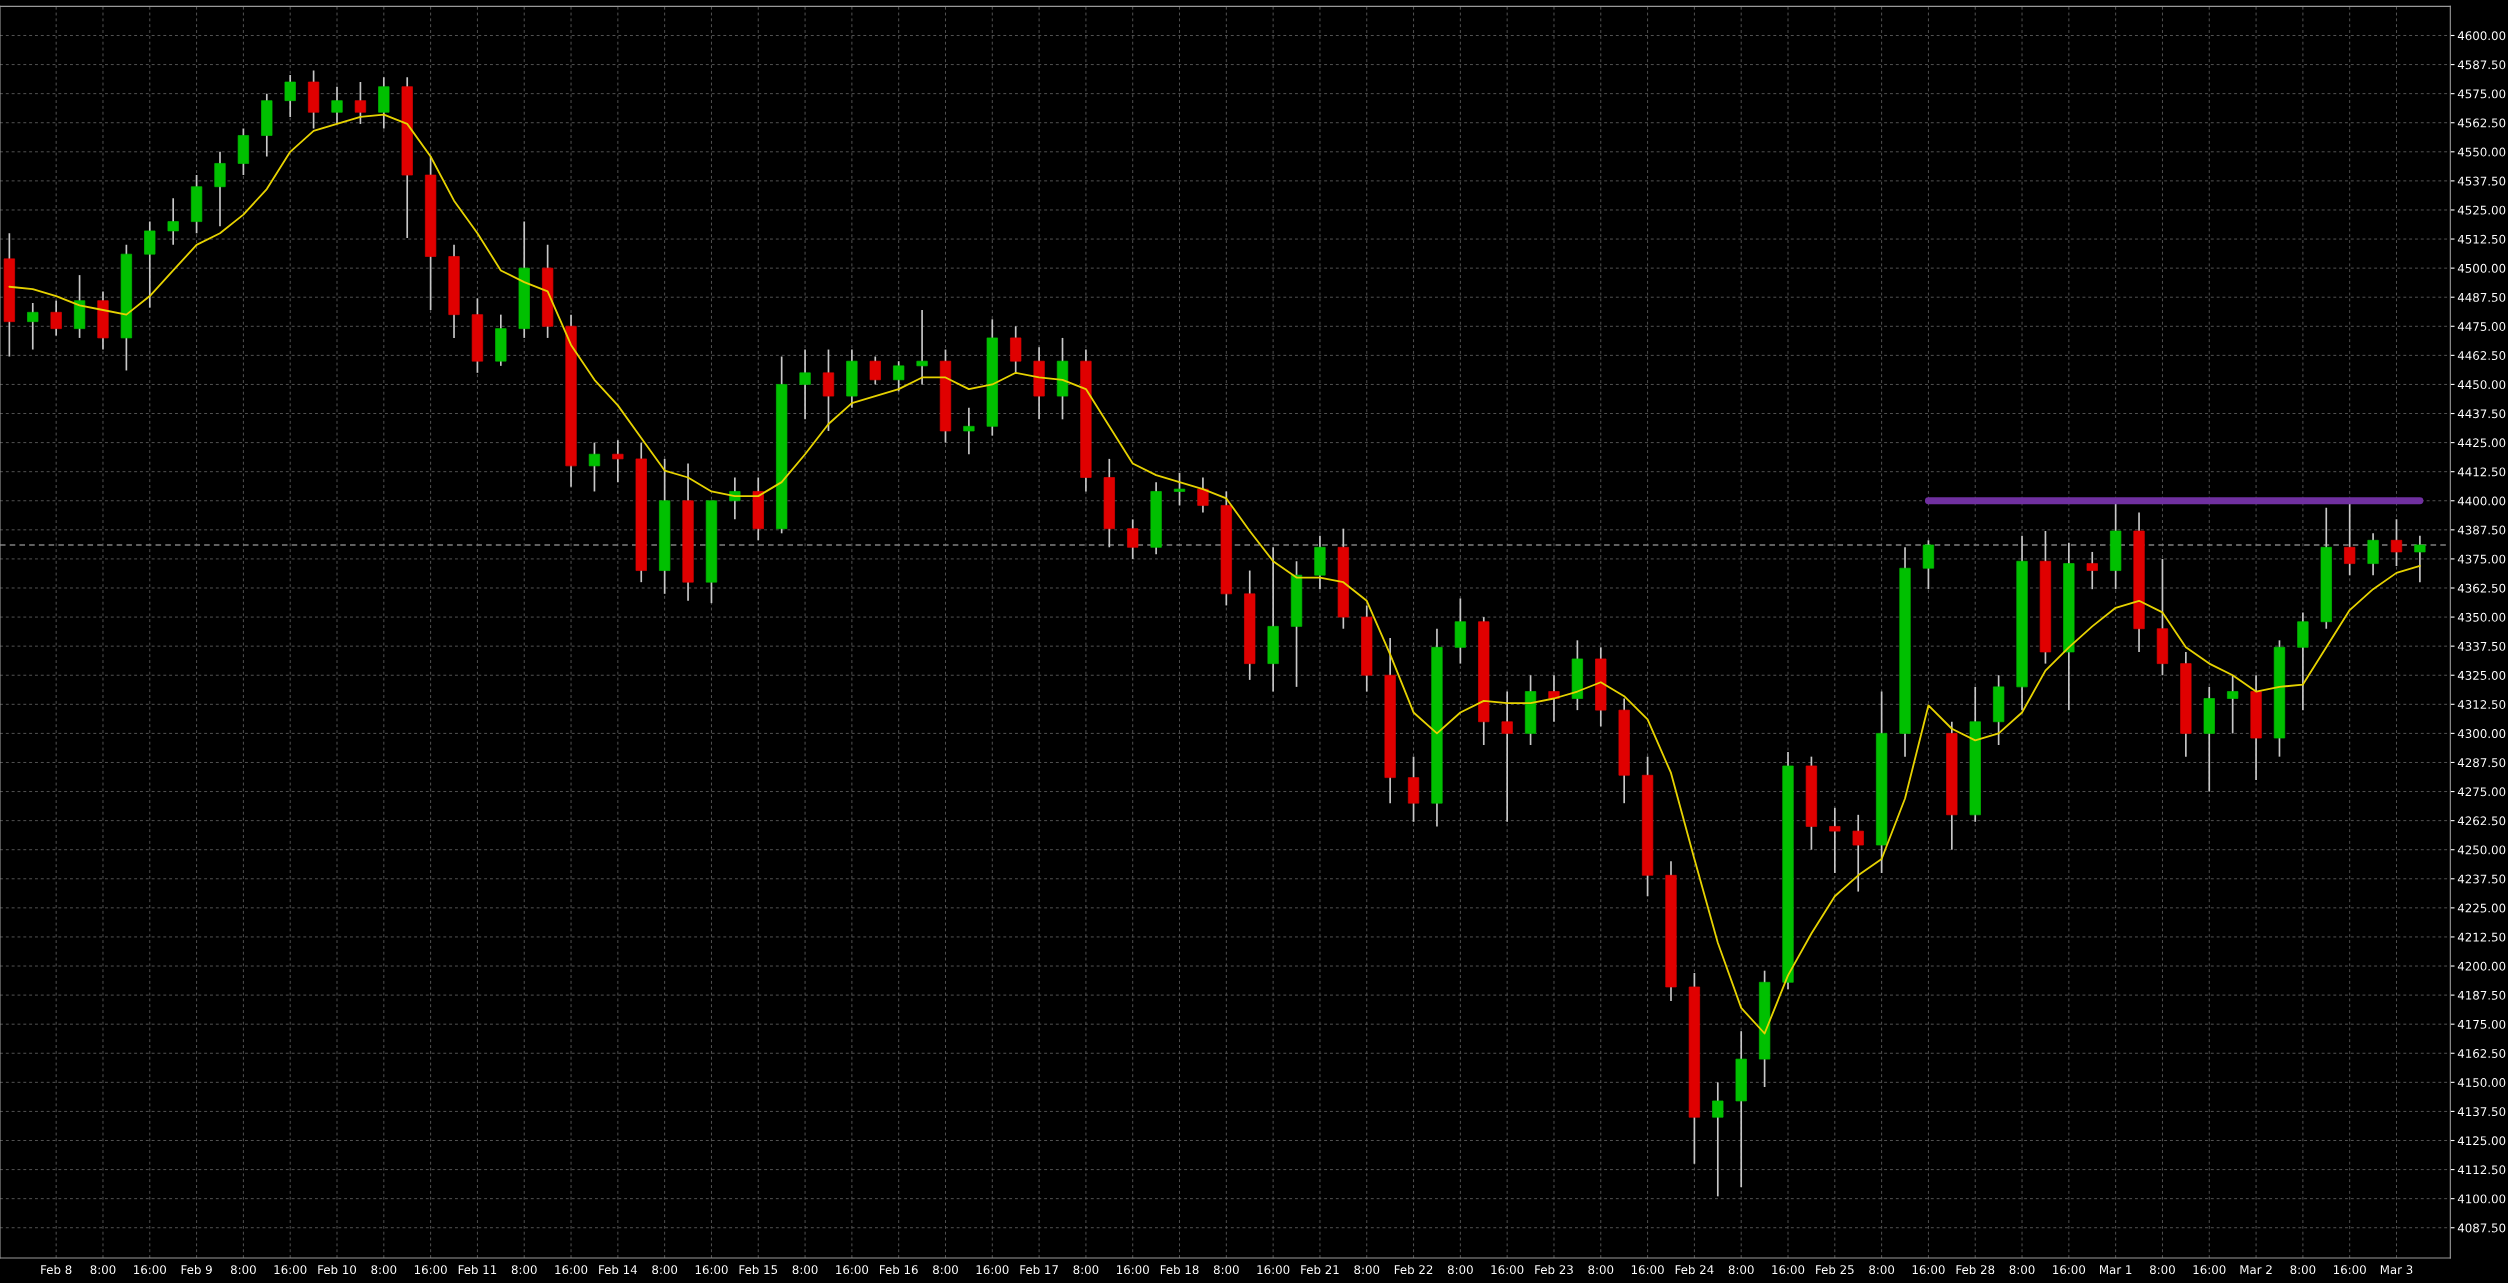  What do you see at coordinates (2116, 1270) in the screenshot?
I see `x-tick-label: Mar 1` at bounding box center [2116, 1270].